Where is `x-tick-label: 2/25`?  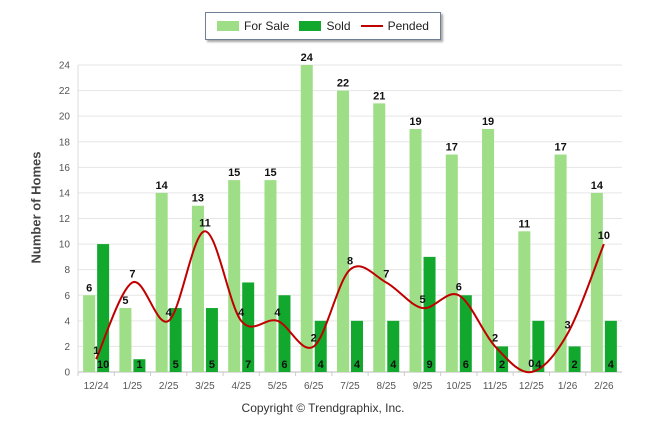 x-tick-label: 2/25 is located at coordinates (169, 386).